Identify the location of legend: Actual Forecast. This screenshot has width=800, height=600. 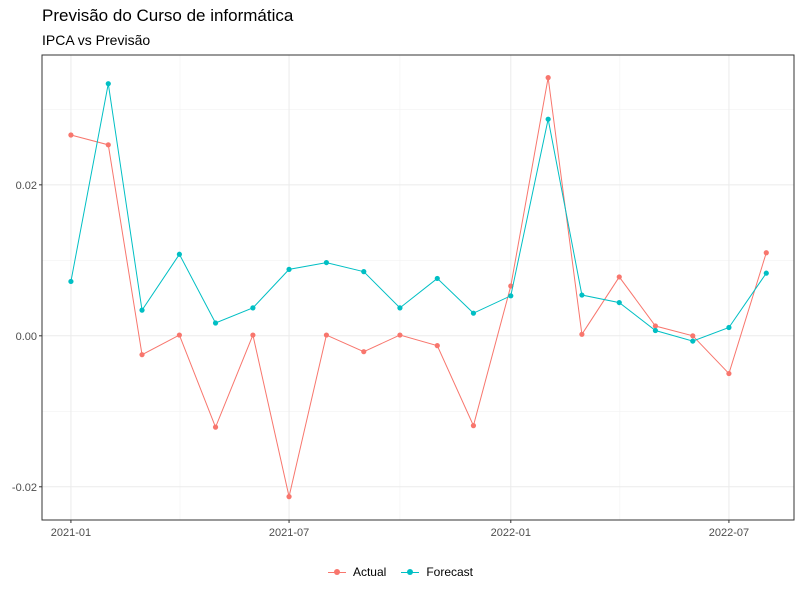
(400, 572).